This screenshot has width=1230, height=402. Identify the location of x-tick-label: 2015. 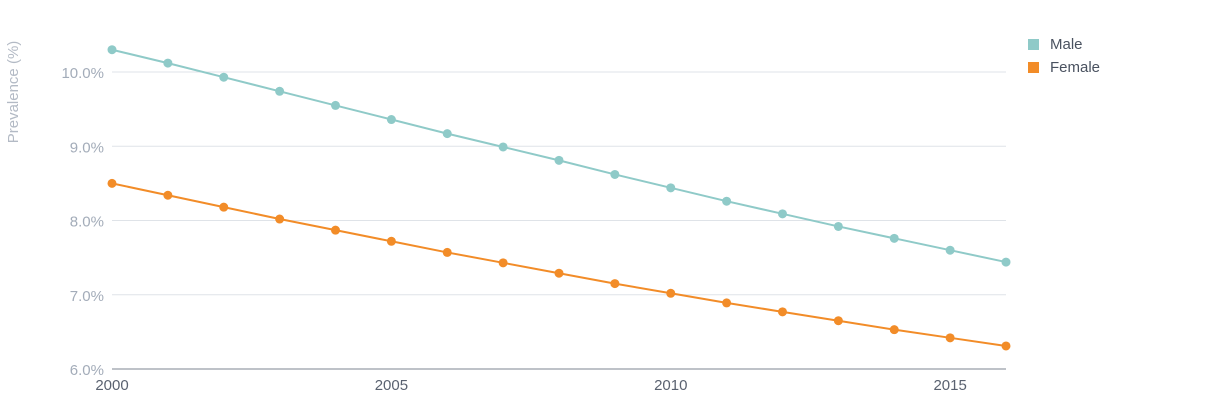
(949, 385).